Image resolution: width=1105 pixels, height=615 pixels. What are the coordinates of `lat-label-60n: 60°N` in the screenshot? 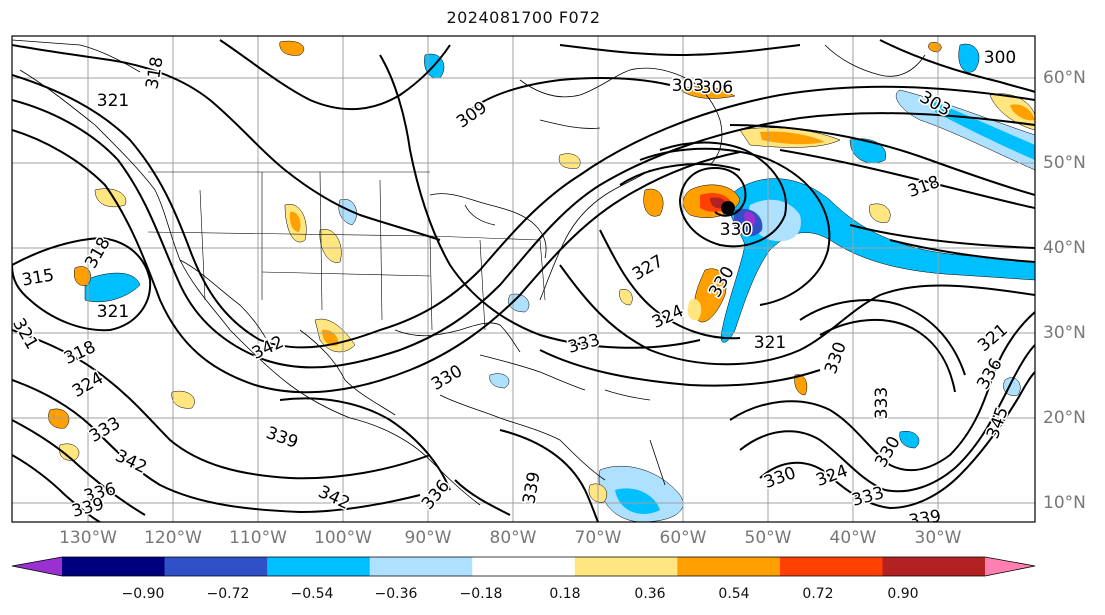 It's located at (1064, 78).